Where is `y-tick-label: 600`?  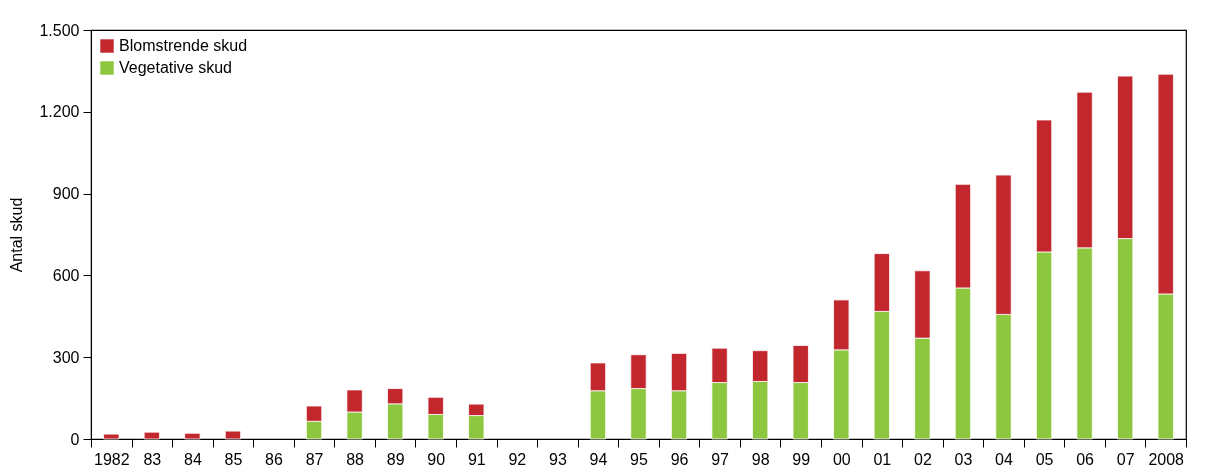
y-tick-label: 600 is located at coordinates (66, 275).